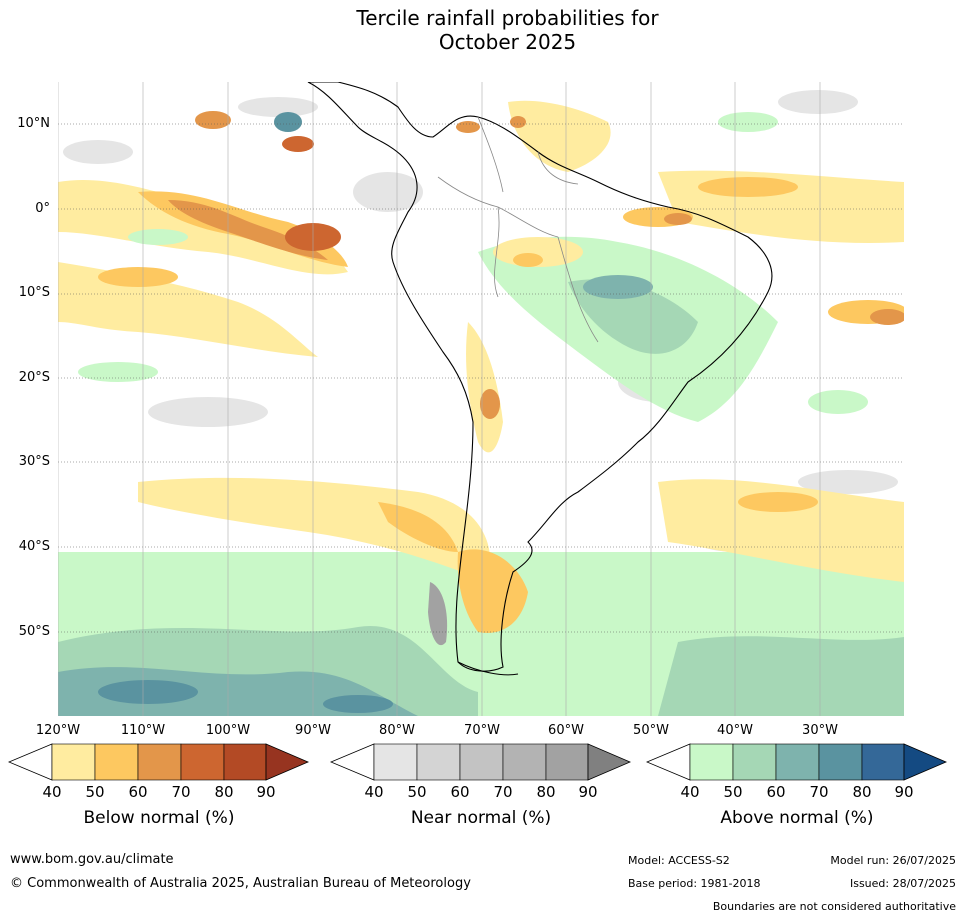 This screenshot has width=965, height=919. What do you see at coordinates (503, 792) in the screenshot?
I see `colorbar-near-tick-70: 70` at bounding box center [503, 792].